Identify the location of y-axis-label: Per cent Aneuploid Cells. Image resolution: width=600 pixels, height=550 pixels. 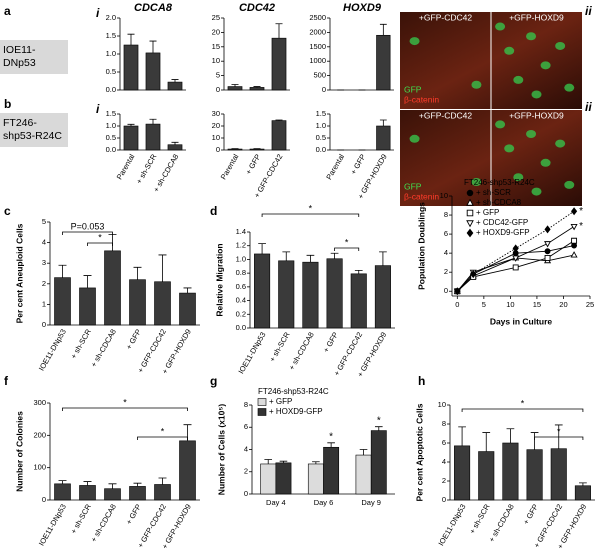
(19, 273).